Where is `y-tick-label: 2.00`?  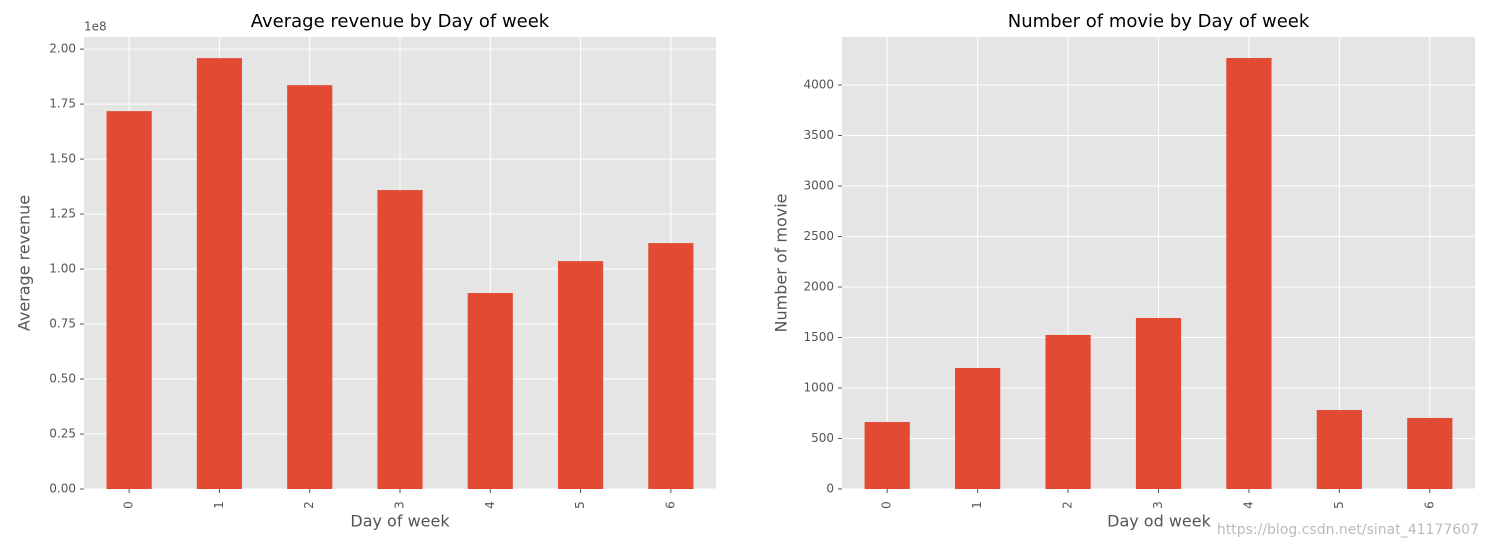 y-tick-label: 2.00 is located at coordinates (62, 49).